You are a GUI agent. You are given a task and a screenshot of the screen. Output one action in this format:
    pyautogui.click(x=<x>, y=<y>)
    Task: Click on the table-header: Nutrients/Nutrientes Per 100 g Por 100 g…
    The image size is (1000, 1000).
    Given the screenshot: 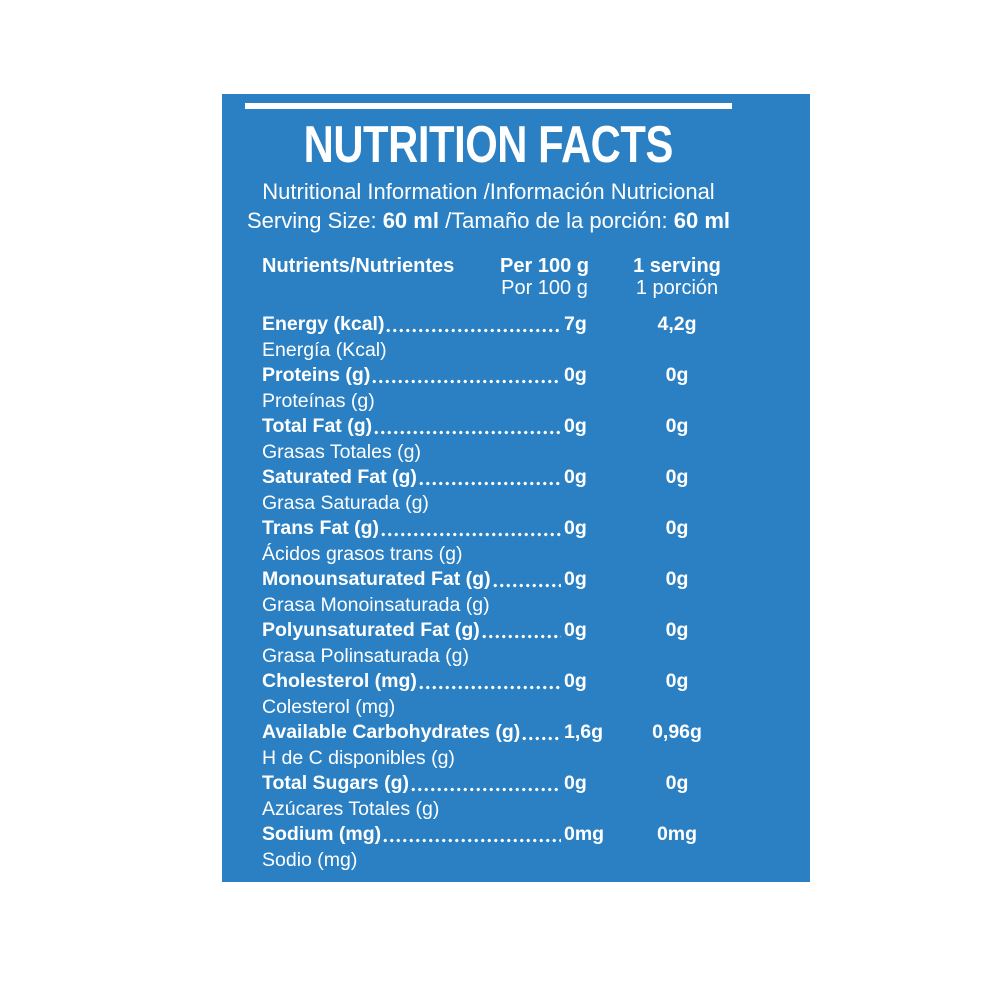 What is the action you would take?
    pyautogui.click(x=488, y=277)
    